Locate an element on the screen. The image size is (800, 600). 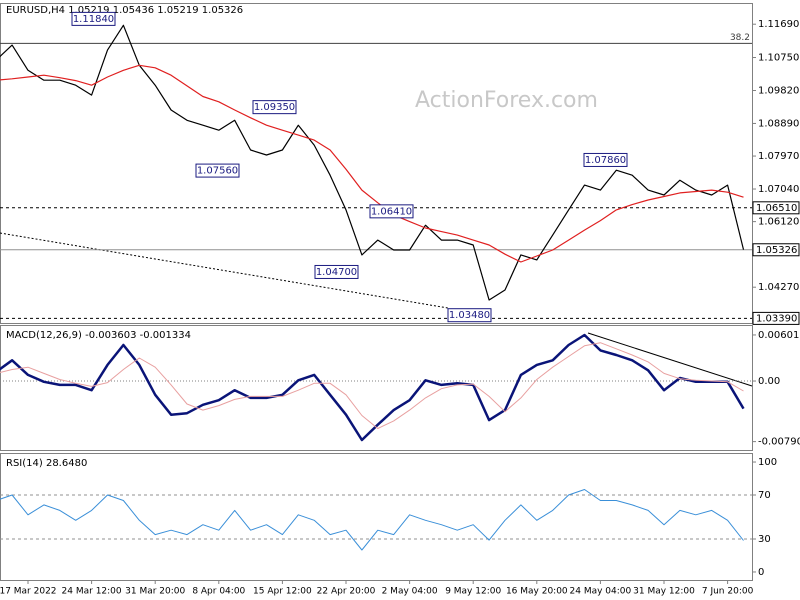
y-tick-label: 1.11690 is located at coordinates (778, 24).